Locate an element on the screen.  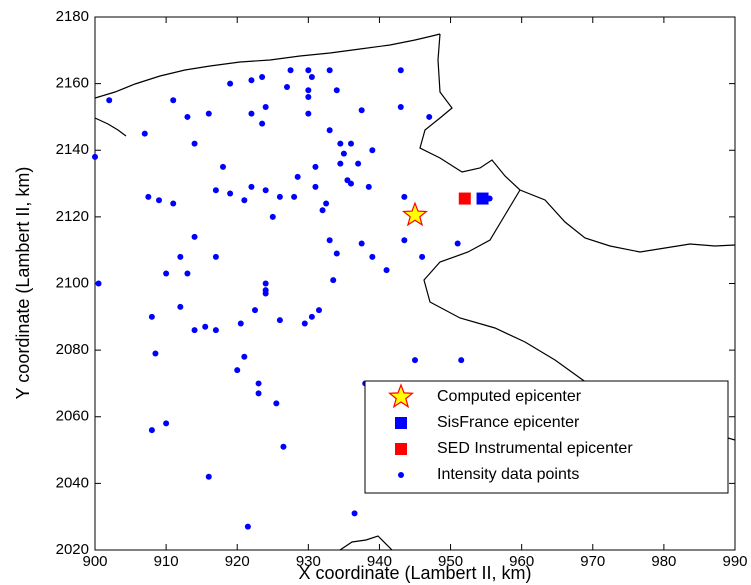
y-tick-label: 2080 is located at coordinates (72, 349).